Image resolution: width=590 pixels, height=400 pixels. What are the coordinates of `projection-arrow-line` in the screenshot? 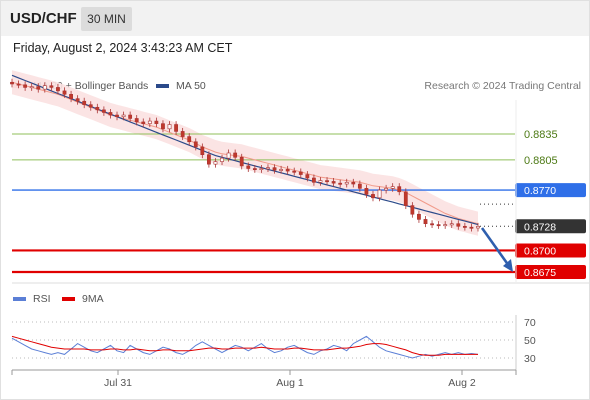 It's located at (495, 247).